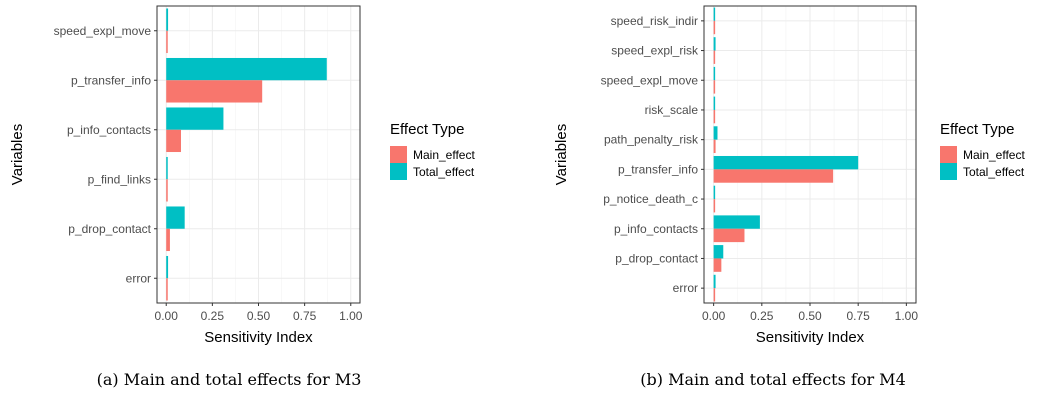 This screenshot has width=1040, height=400. I want to click on figure-caption: (a) Main and total effects for M3, so click(229, 379).